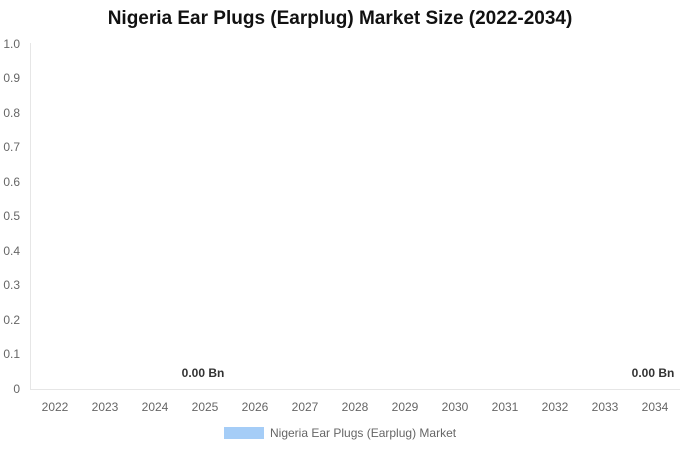 This screenshot has width=680, height=450. Describe the element at coordinates (555, 407) in the screenshot. I see `x-tick: 2032` at that location.